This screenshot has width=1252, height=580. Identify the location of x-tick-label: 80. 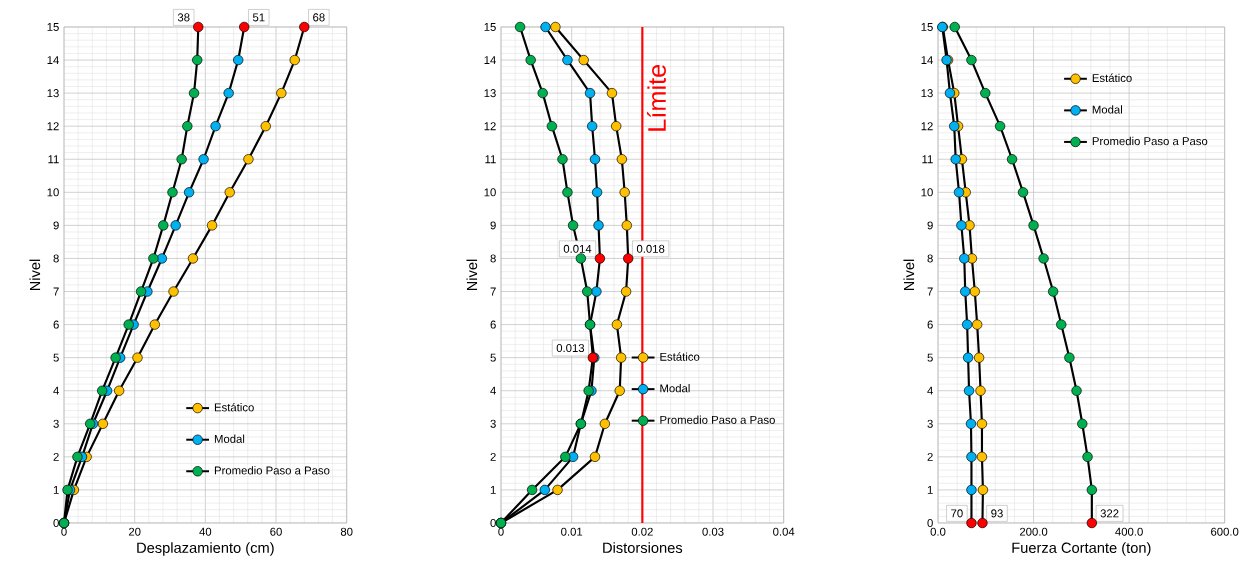
(346, 531).